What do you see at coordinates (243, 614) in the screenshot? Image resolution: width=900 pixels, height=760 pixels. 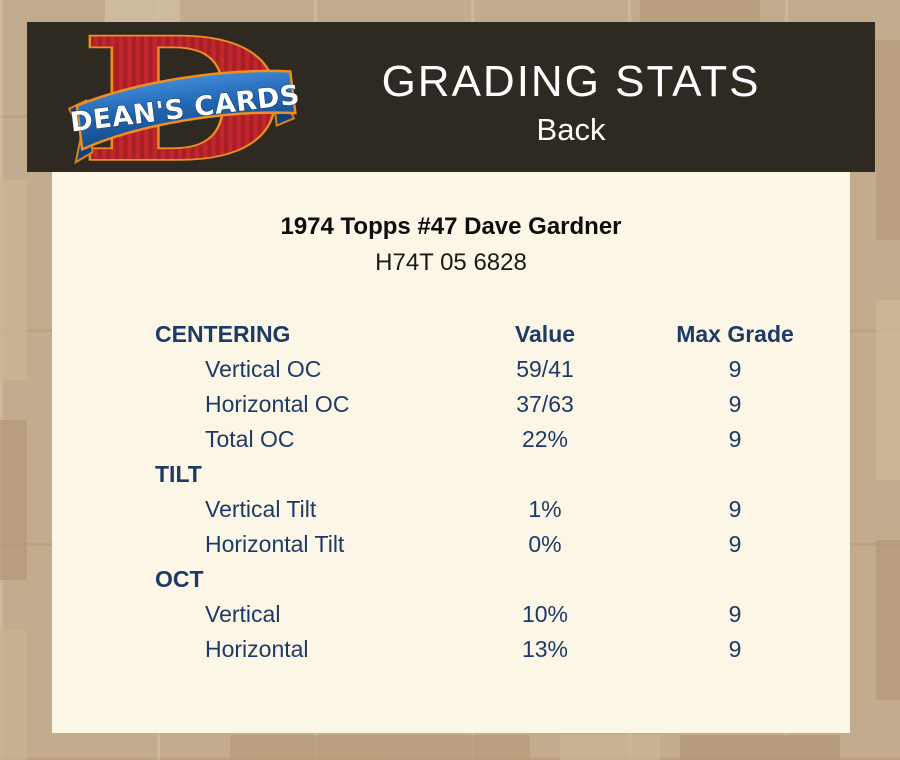 I see `row-label: Vertical` at bounding box center [243, 614].